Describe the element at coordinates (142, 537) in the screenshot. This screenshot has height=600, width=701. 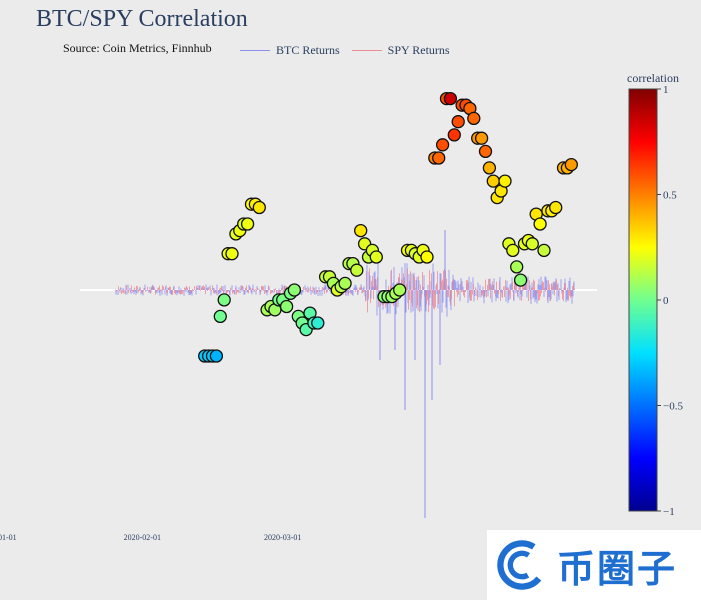
I see `x-tick-label: 2020-02-01` at that location.